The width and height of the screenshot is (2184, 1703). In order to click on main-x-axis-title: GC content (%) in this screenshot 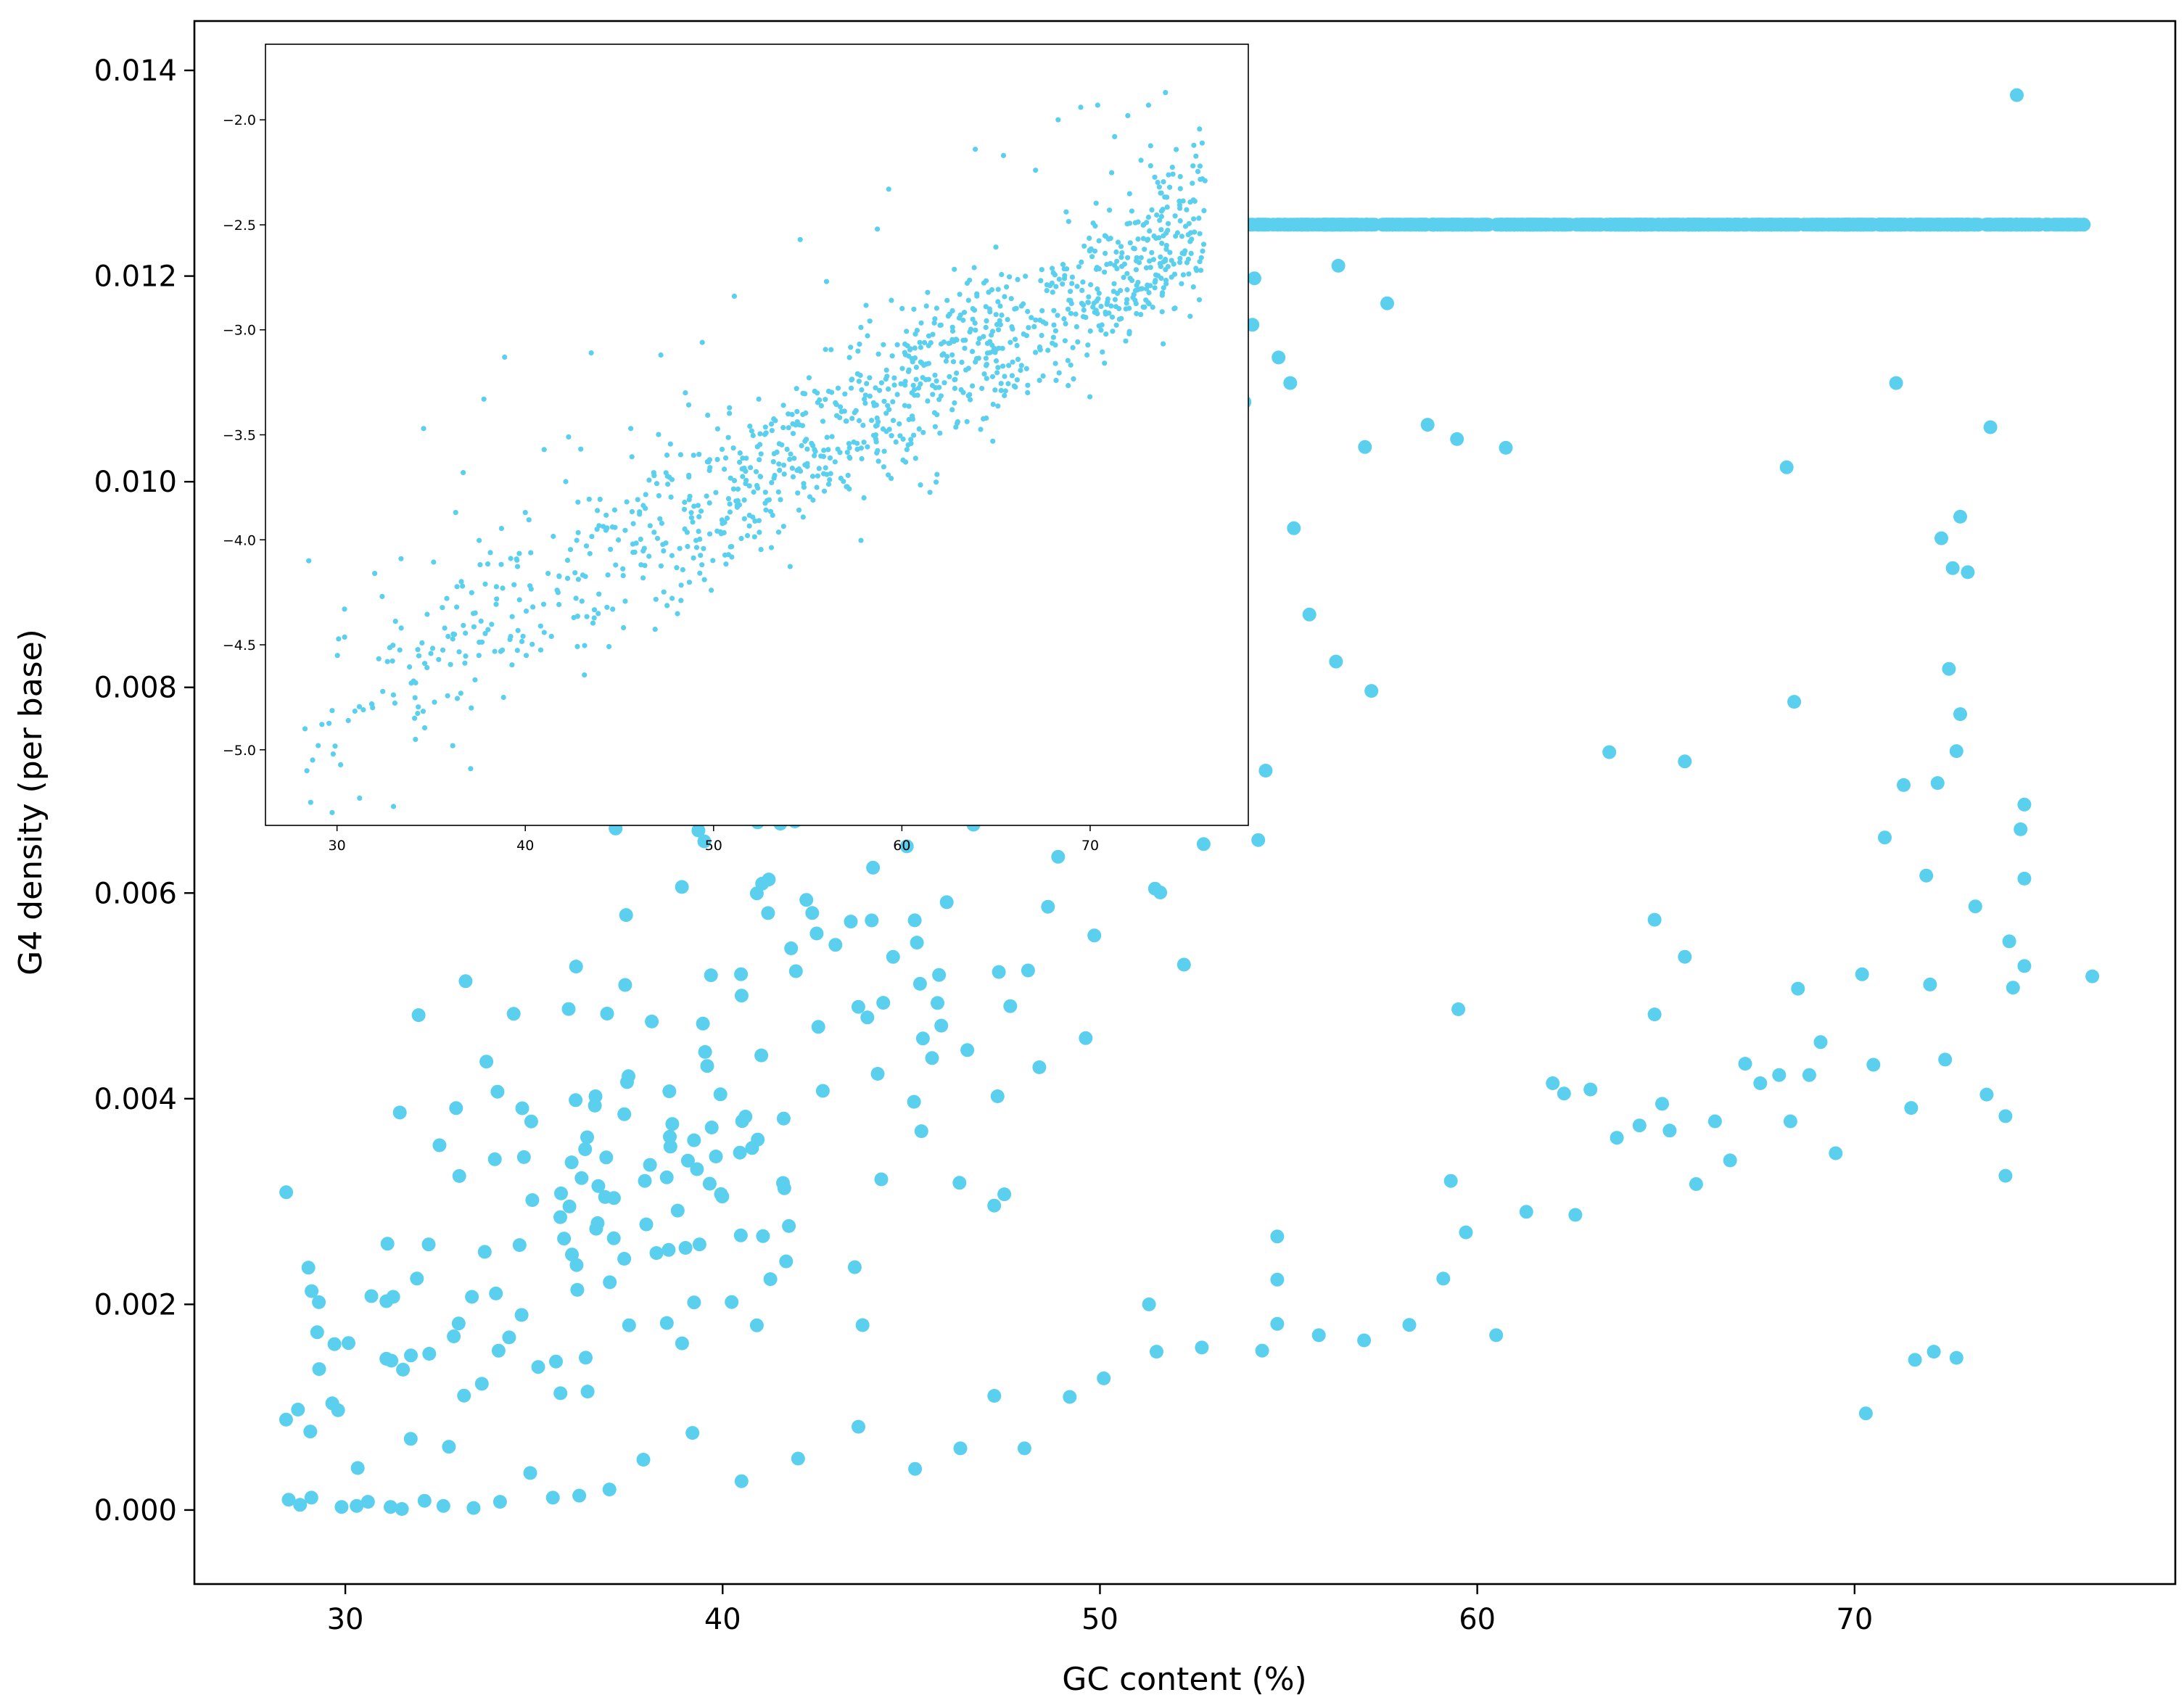, I will do `click(1184, 1679)`.